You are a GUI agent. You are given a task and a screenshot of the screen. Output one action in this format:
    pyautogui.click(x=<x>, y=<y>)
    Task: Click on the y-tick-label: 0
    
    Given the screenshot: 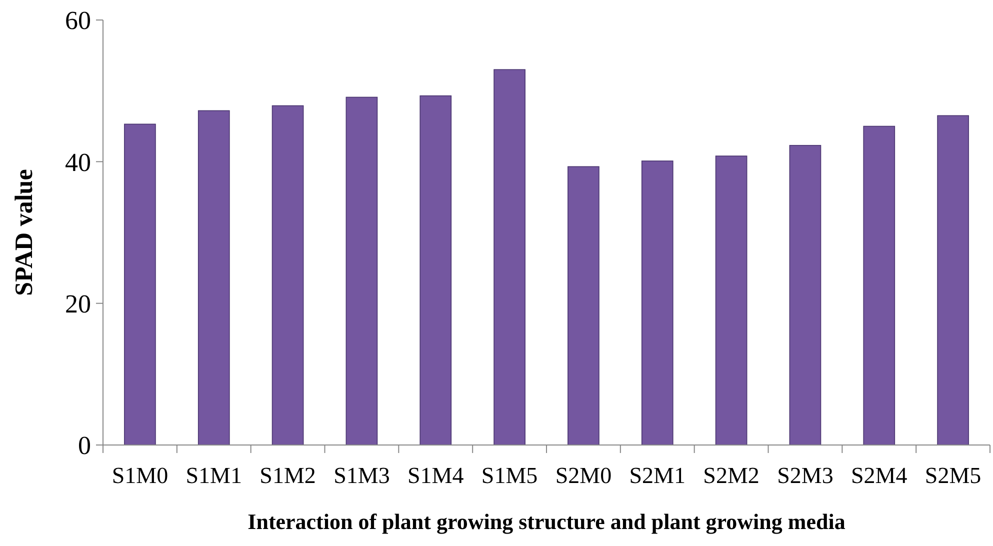 What is the action you would take?
    pyautogui.click(x=84, y=445)
    